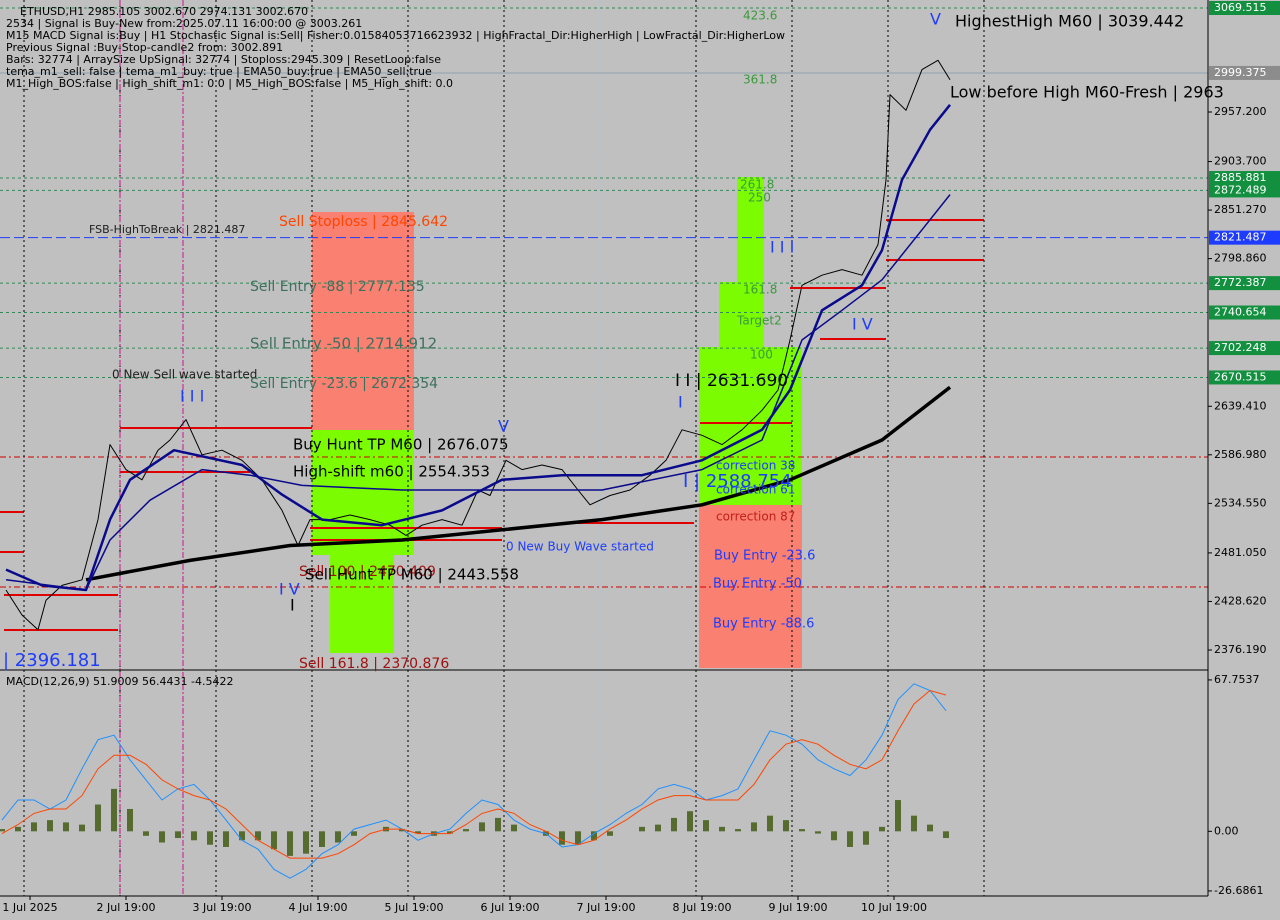  What do you see at coordinates (1240, 282) in the screenshot?
I see `level-label: 2772.387` at bounding box center [1240, 282].